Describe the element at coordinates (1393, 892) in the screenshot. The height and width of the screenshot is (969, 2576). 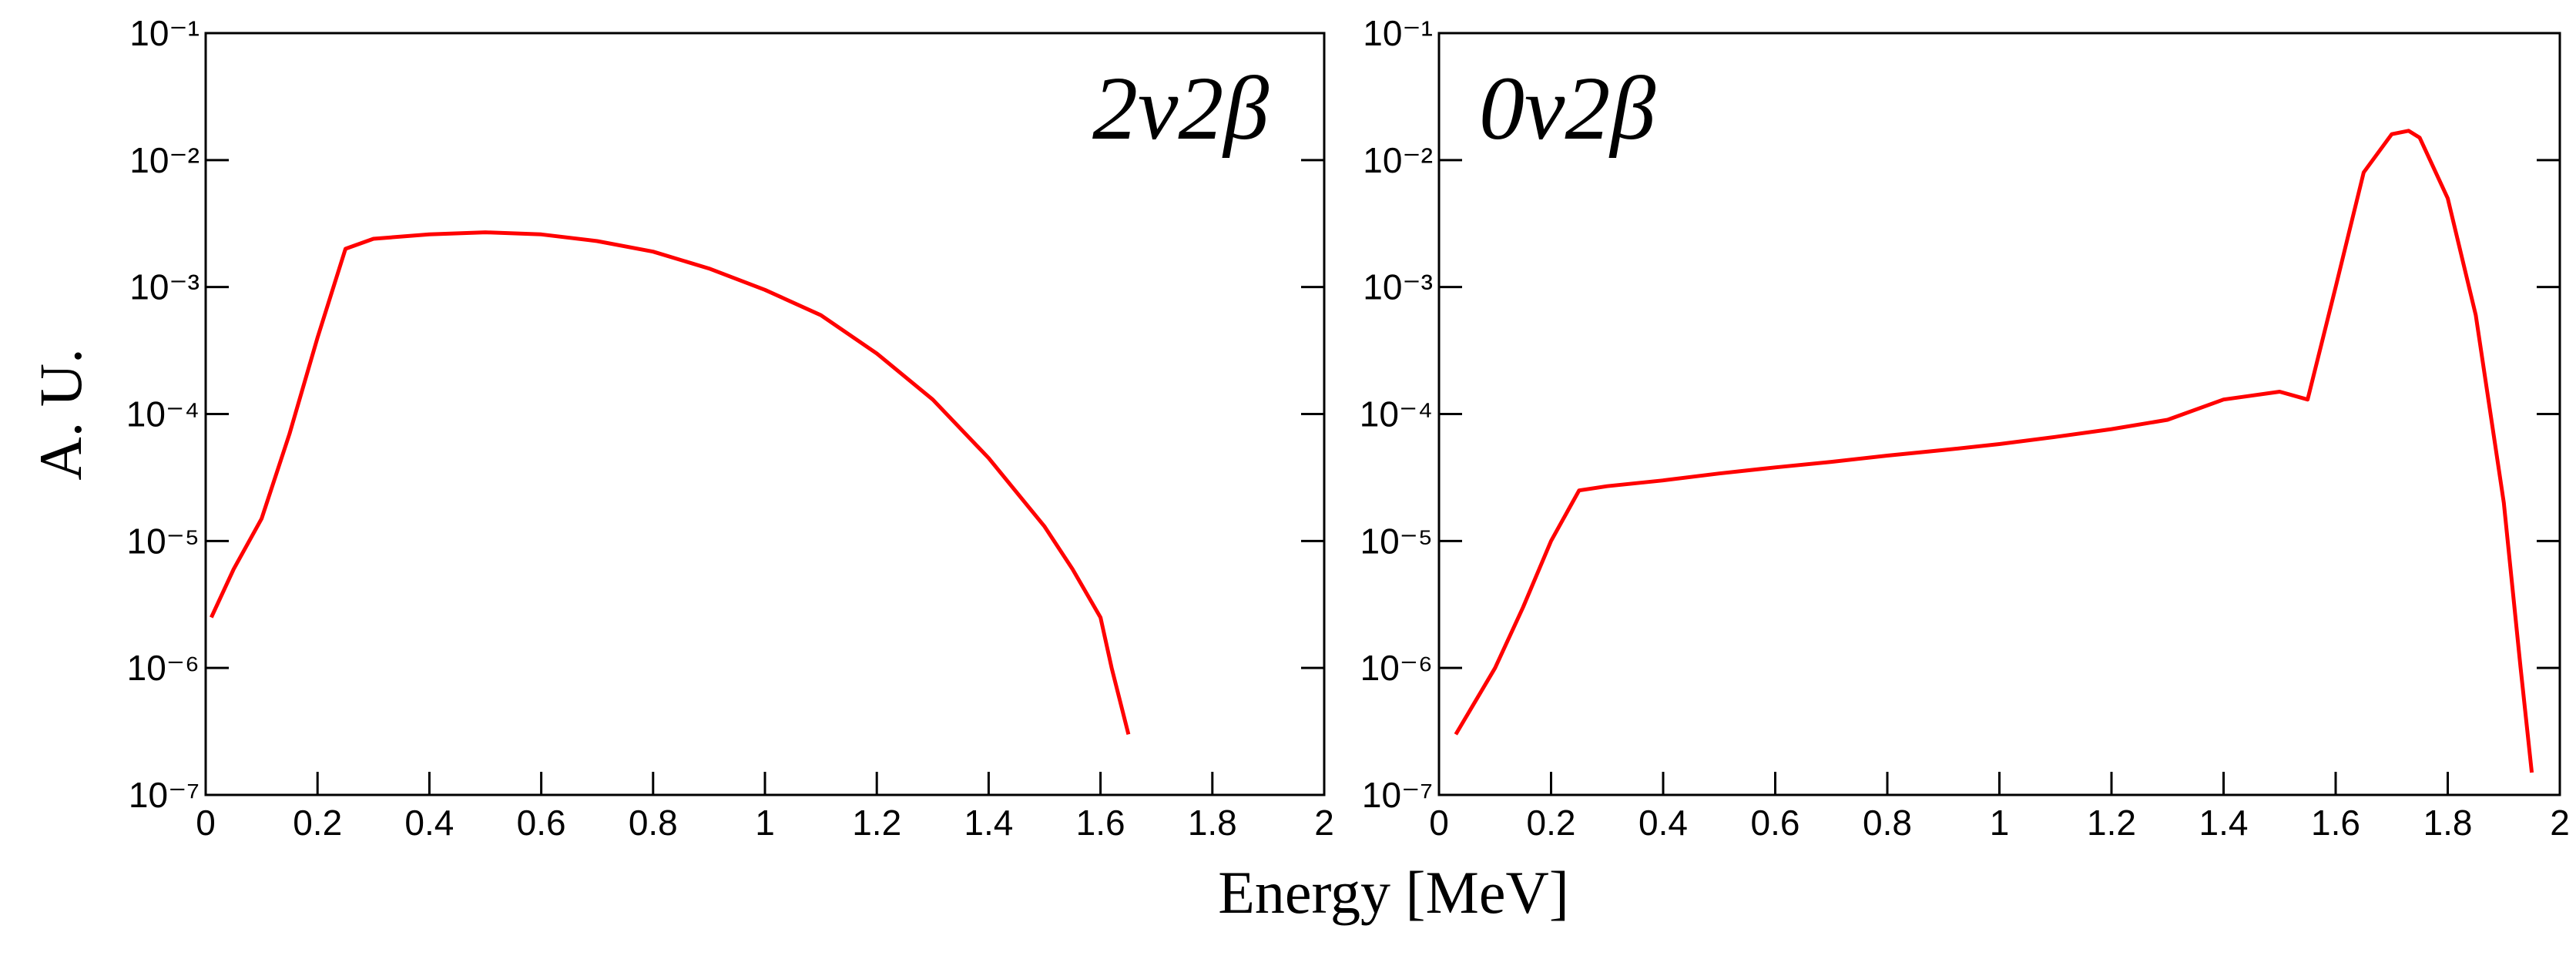
I see `x-axis-label: Energy [MeV]` at that location.